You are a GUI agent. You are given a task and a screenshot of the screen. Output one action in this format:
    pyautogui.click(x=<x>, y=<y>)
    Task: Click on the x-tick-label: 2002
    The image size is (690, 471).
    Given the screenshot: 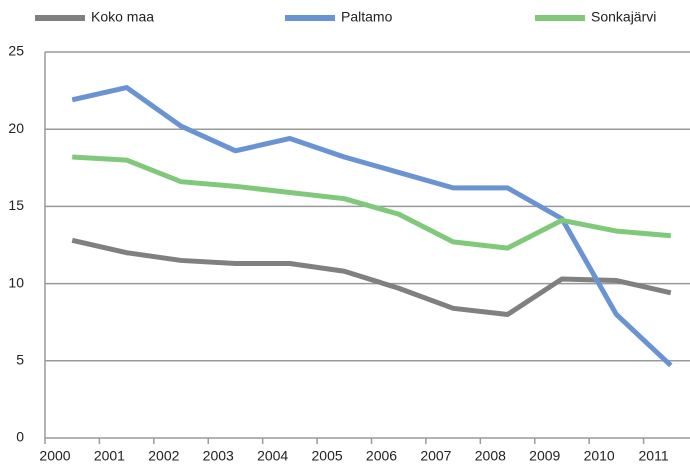 What is the action you would take?
    pyautogui.click(x=163, y=456)
    